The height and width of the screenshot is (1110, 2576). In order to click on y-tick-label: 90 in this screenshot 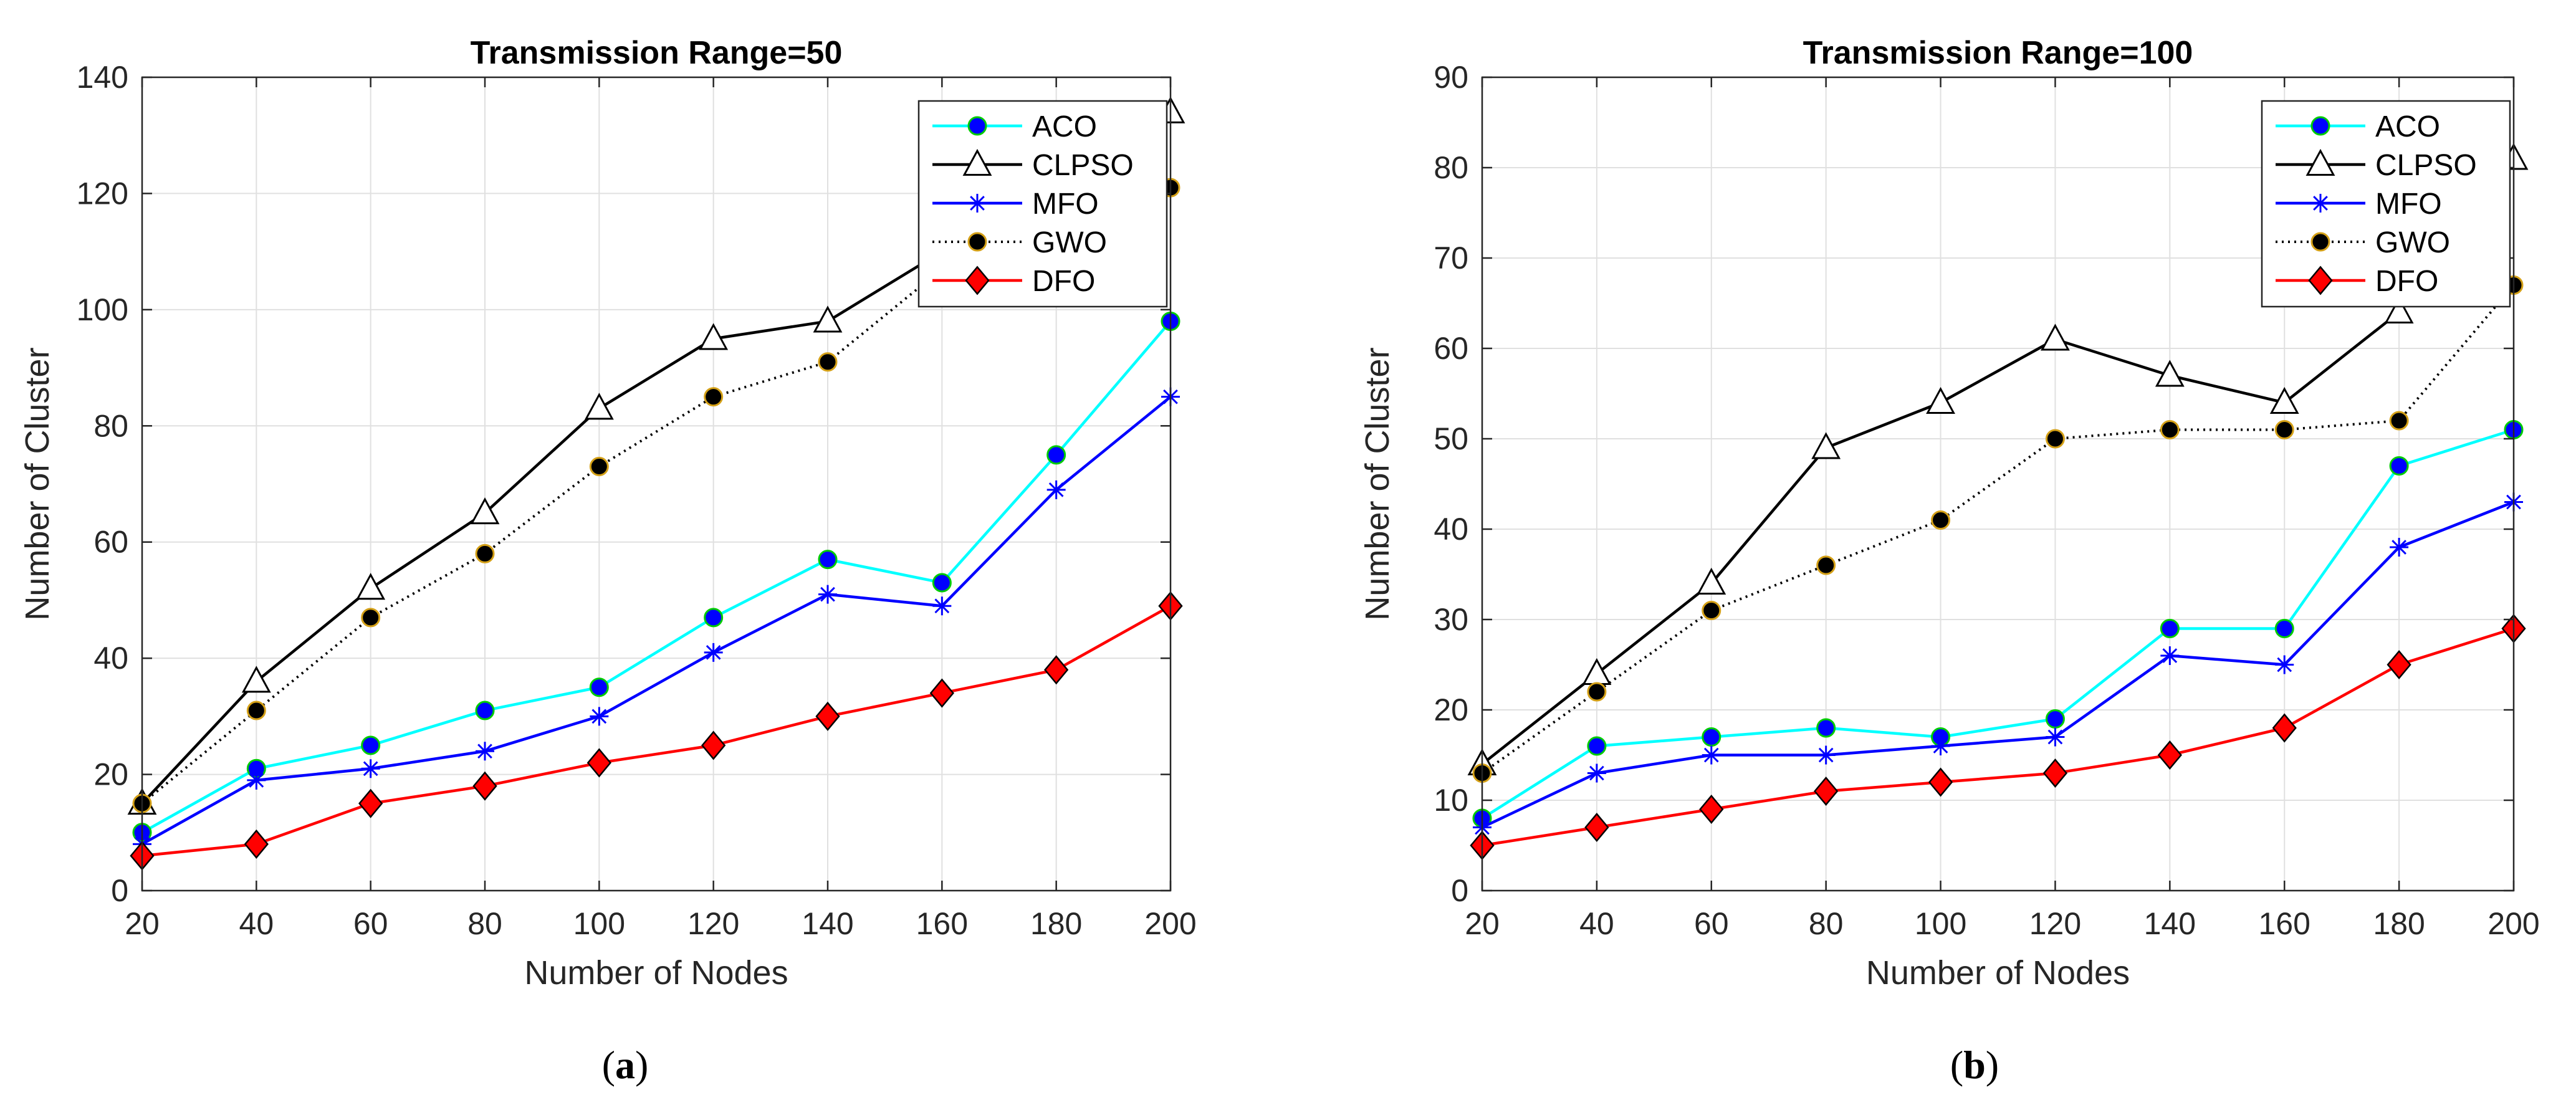, I will do `click(1451, 77)`.